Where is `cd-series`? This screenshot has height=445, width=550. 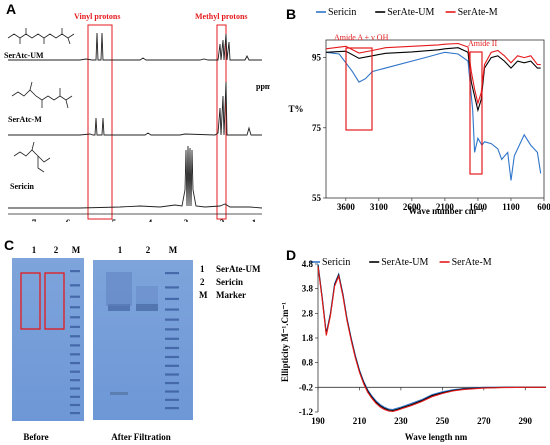 cd-series is located at coordinates (431, 338).